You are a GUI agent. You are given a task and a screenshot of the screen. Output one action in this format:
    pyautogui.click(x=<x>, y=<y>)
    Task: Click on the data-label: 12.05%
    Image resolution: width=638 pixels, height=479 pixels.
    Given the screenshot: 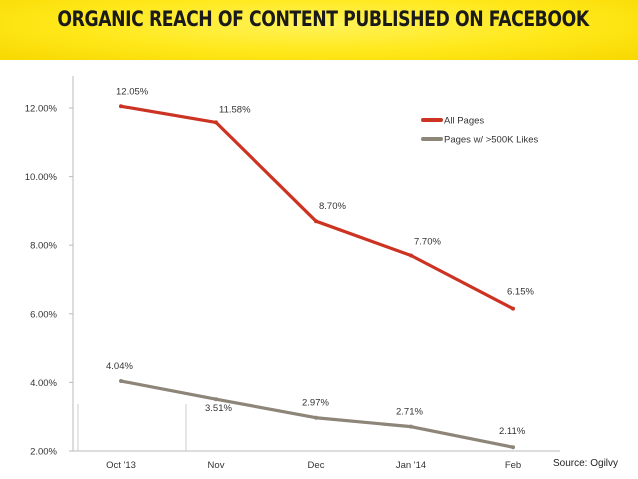 What is the action you would take?
    pyautogui.click(x=132, y=91)
    